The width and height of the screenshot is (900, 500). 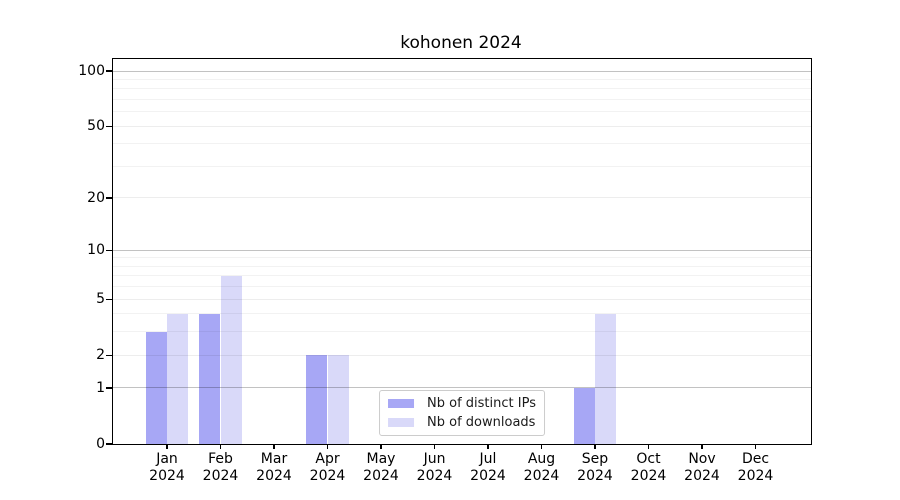 I want to click on x-tick-month: Jan, so click(x=167, y=459).